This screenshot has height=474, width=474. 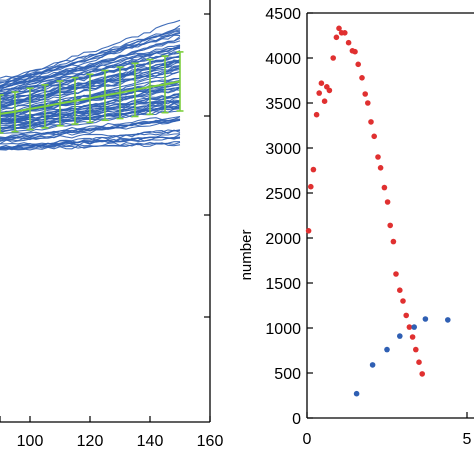 What do you see at coordinates (307, 439) in the screenshot?
I see `x-tick-label: 0` at bounding box center [307, 439].